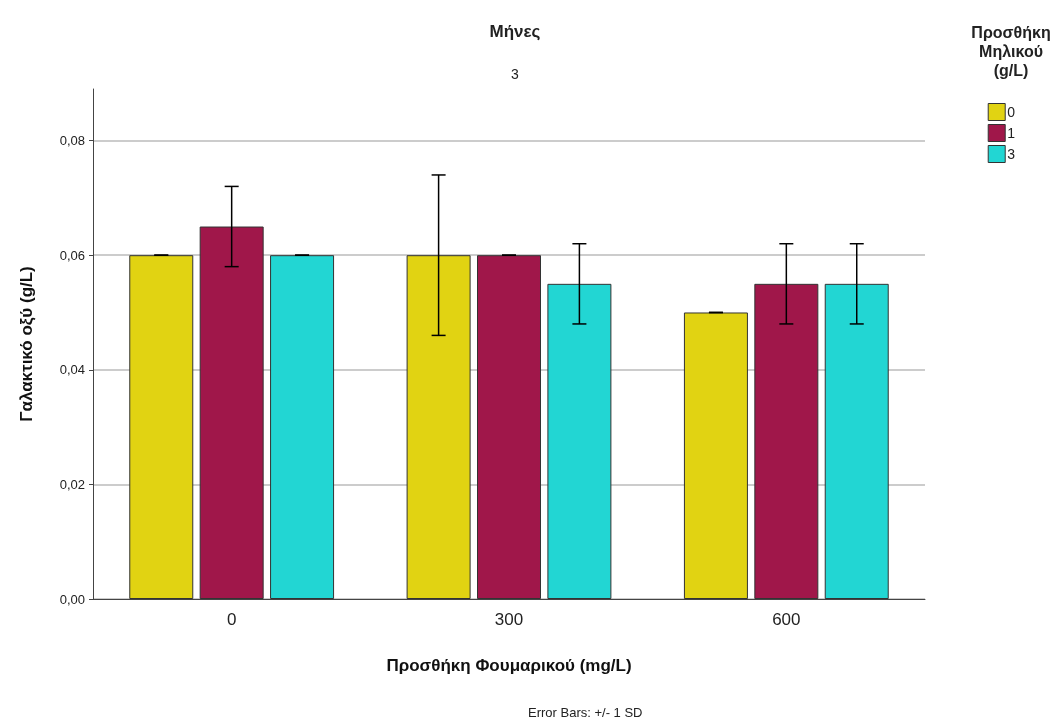  What do you see at coordinates (231, 619) in the screenshot?
I see `x-tick-label: 0` at bounding box center [231, 619].